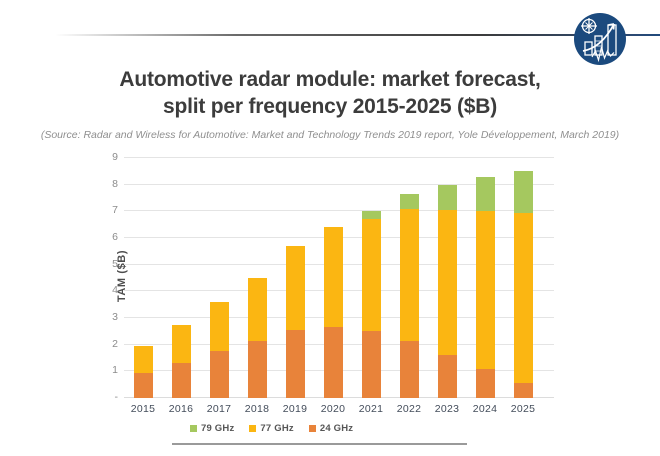 This screenshot has height=456, width=660. What do you see at coordinates (115, 343) in the screenshot?
I see `y-tick-label: 2` at bounding box center [115, 343].